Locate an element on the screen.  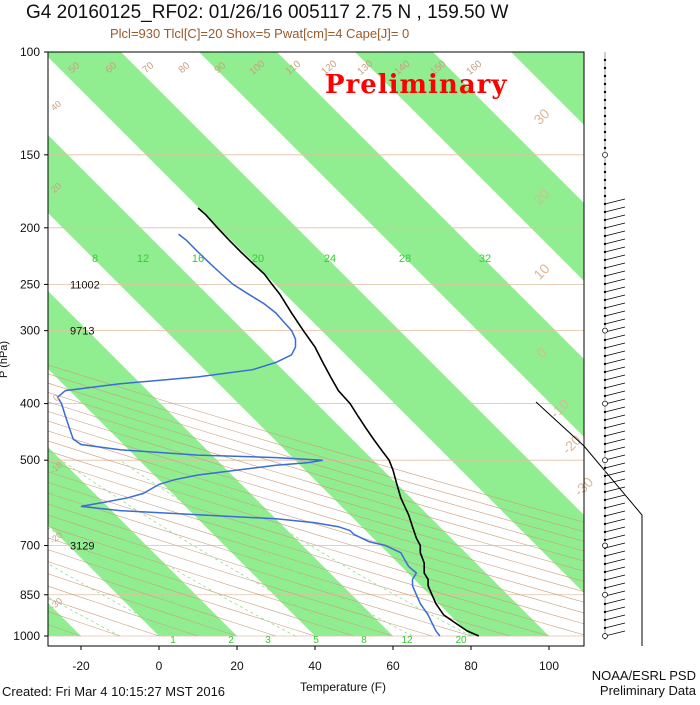
mixing-ratio-label: 24 is located at coordinates (330, 259).